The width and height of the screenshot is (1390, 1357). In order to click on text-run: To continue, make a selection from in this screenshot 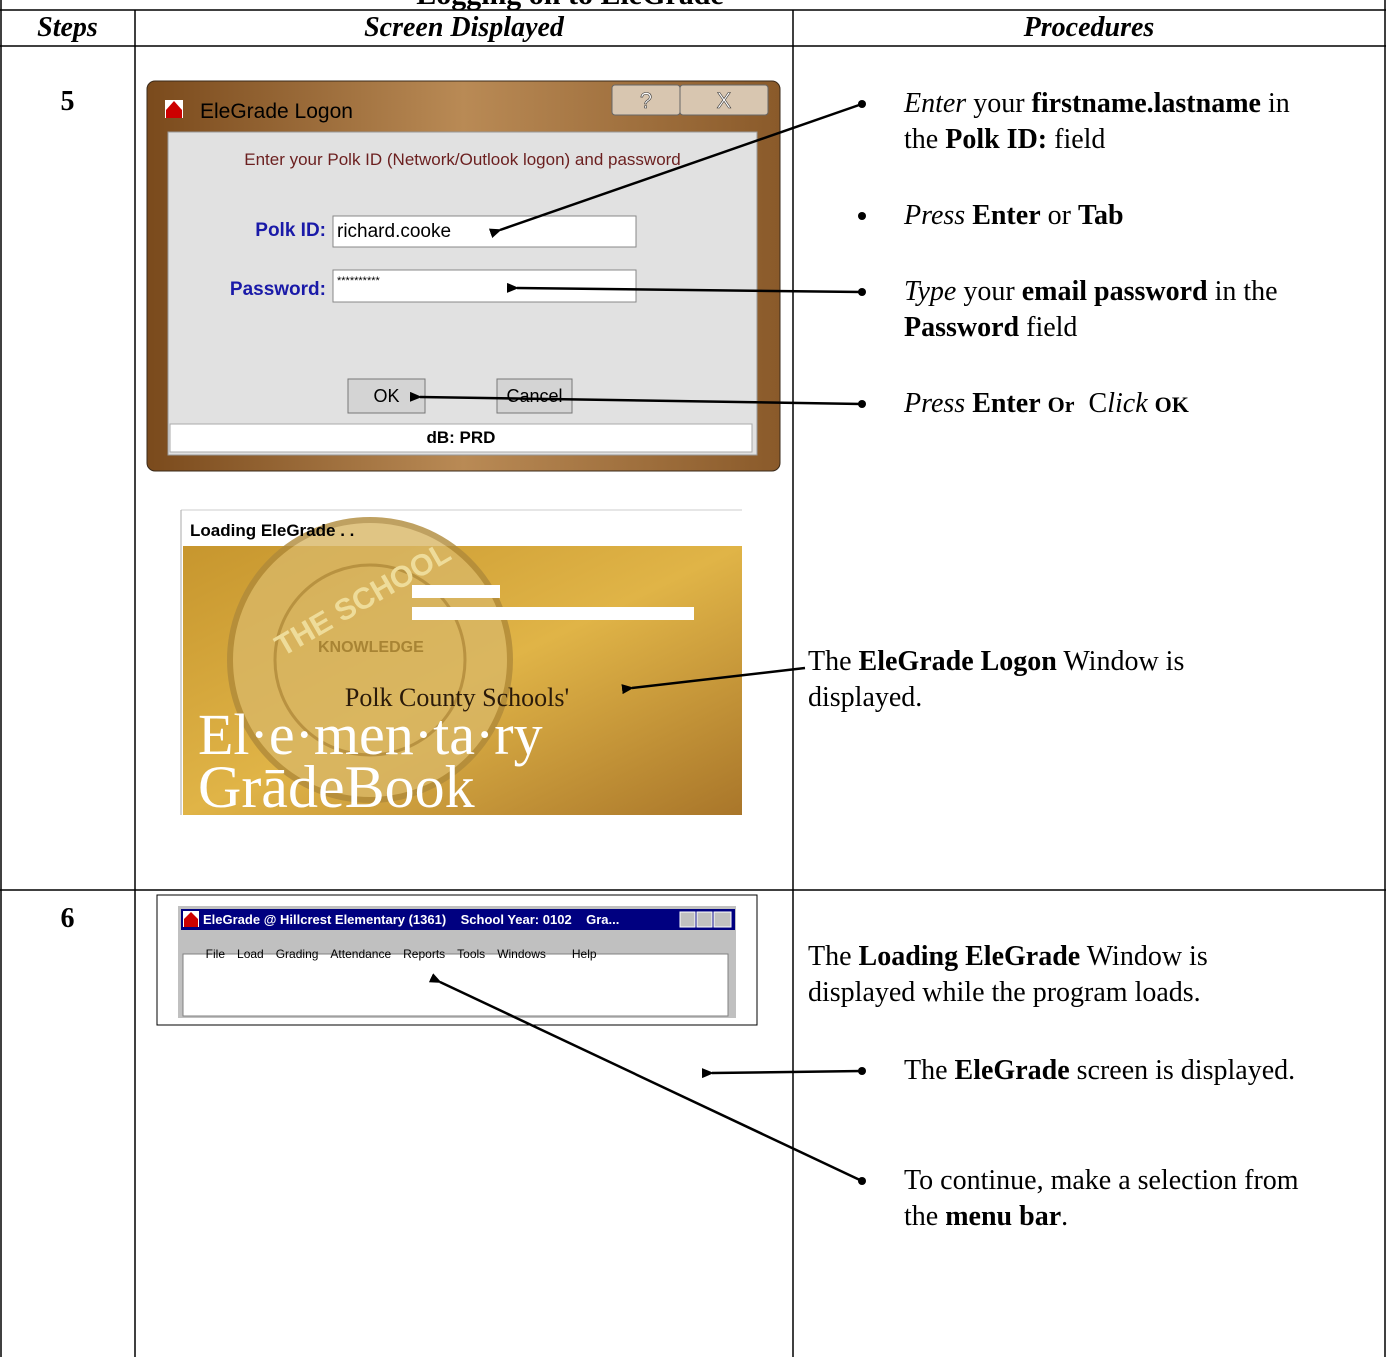, I will do `click(1101, 1180)`.